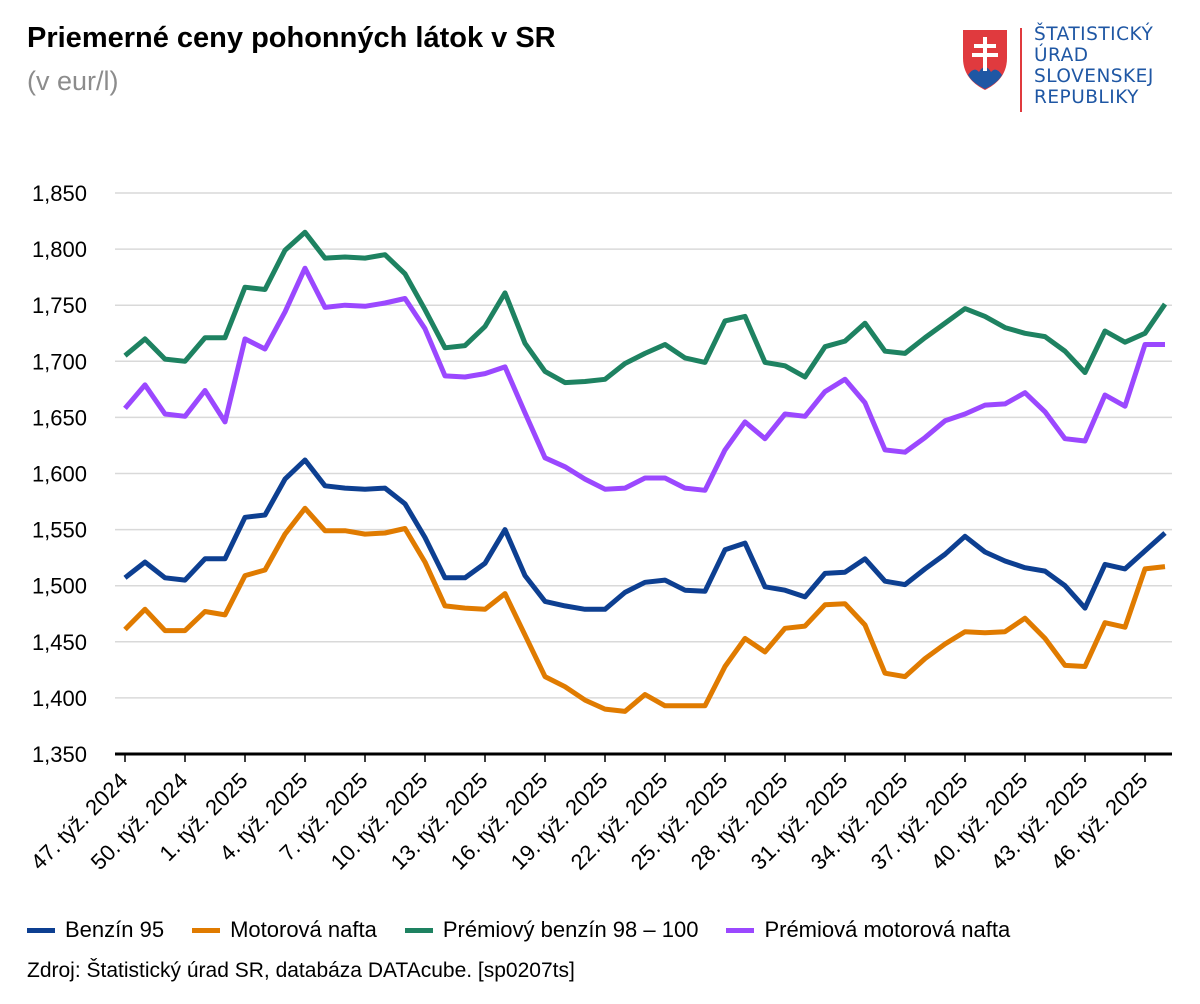 This screenshot has height=1004, width=1200. Describe the element at coordinates (1094, 66) in the screenshot. I see `logo-text: ŠTATISTICKÝ ÚRAD SLOVENSKEJ REPUBLIKY` at that location.